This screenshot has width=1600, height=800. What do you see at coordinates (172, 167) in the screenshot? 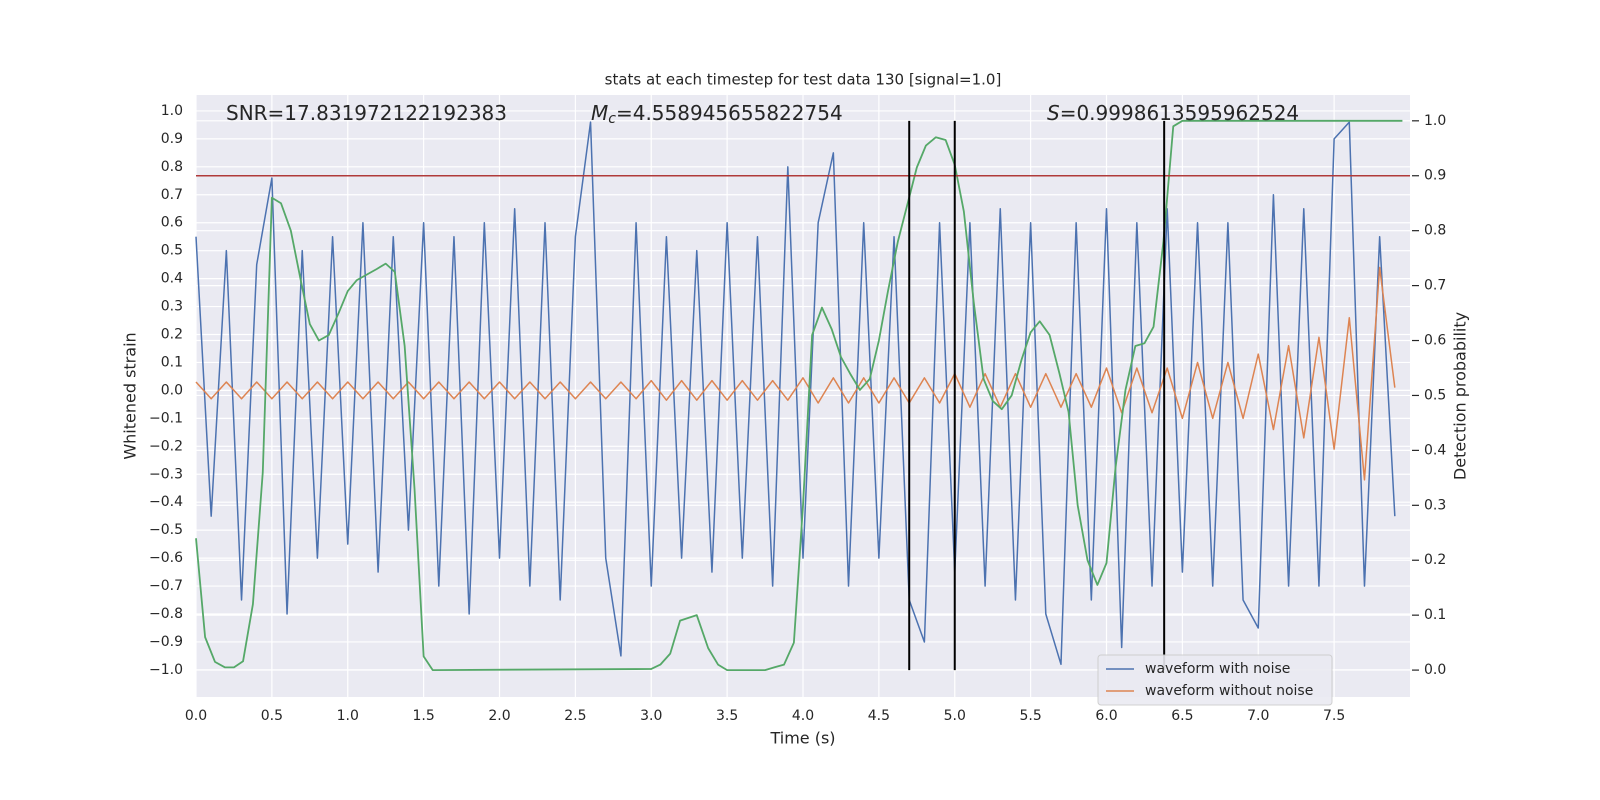
I see `y-tick-label: 0.8` at bounding box center [172, 167].